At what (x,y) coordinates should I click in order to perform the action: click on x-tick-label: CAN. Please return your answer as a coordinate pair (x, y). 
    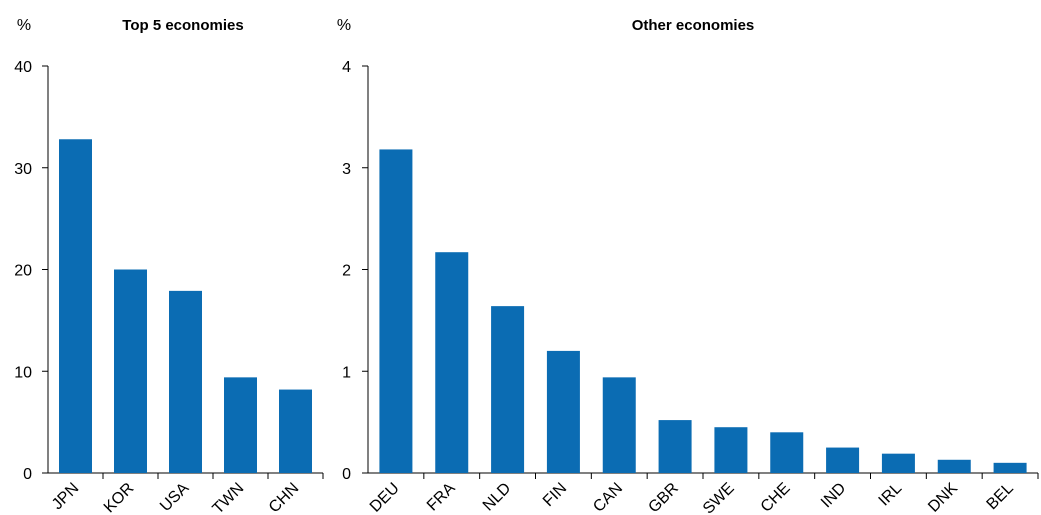
    Looking at the image, I should click on (608, 497).